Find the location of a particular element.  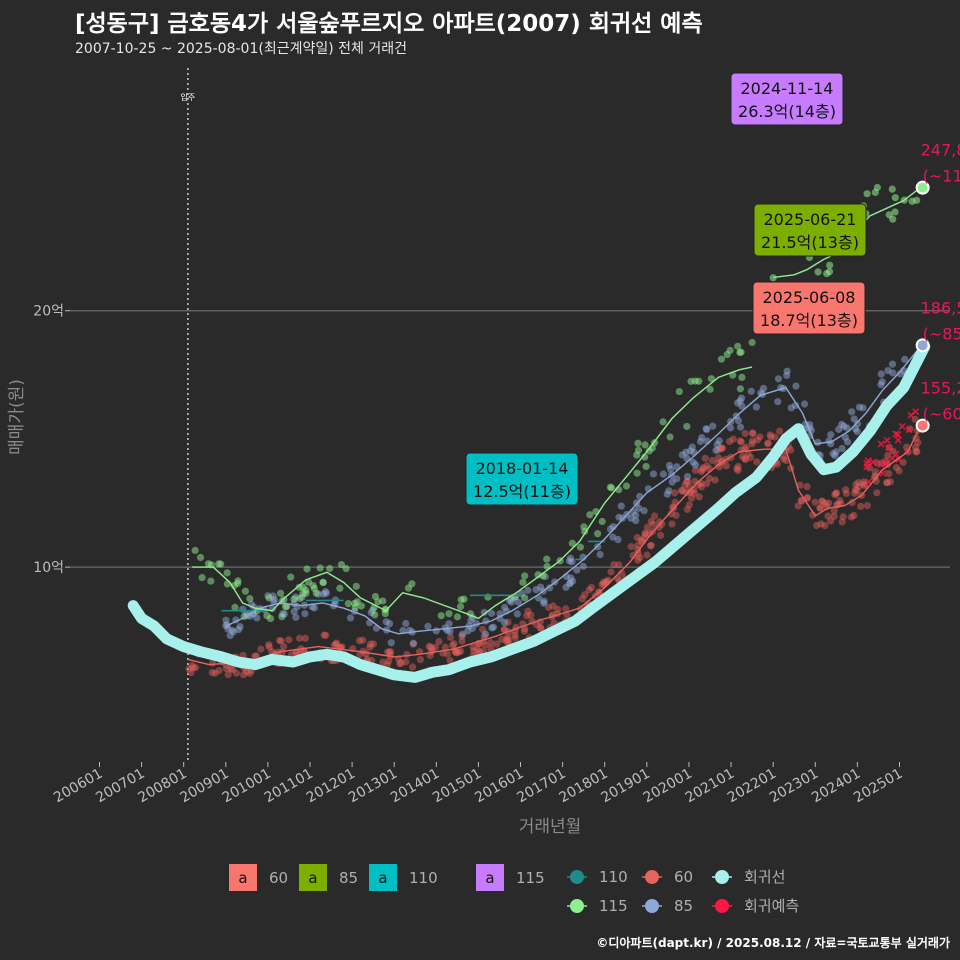

legend-swatch is located at coordinates (490, 877).